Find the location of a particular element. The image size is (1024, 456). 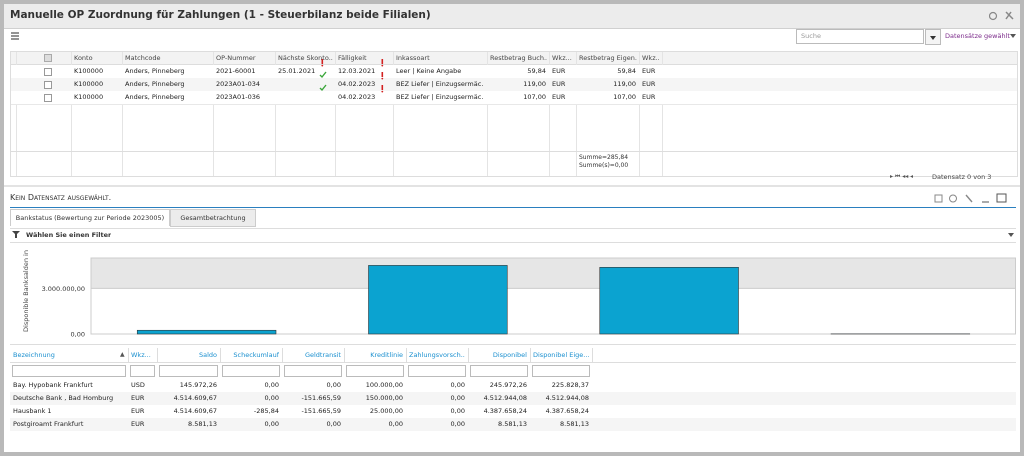

cell: 145.972,26 is located at coordinates (188, 385).